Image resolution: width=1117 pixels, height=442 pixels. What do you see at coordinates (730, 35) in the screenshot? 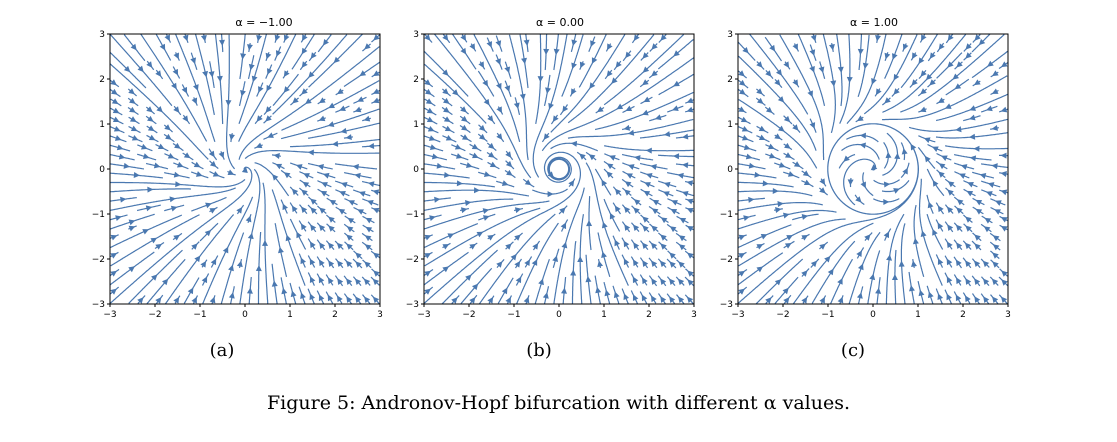
I see `y-tick-label: 3` at bounding box center [730, 35].